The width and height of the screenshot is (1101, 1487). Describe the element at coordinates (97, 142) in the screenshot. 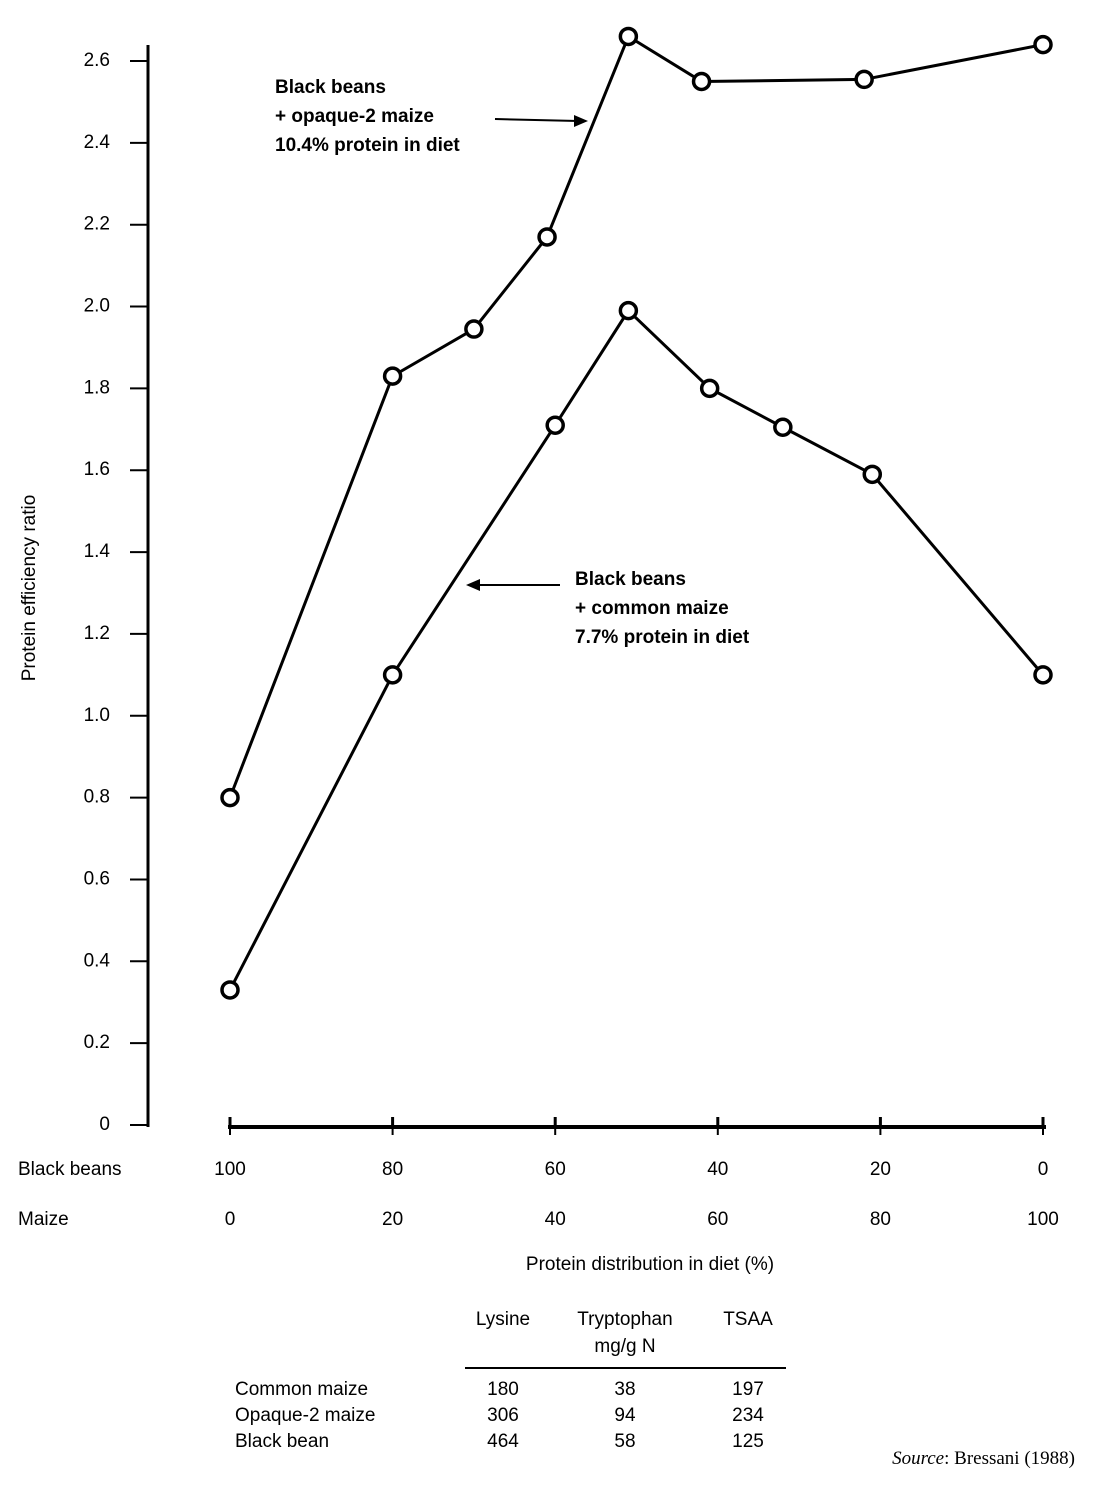

I see `y-tick-label: 2.4` at that location.